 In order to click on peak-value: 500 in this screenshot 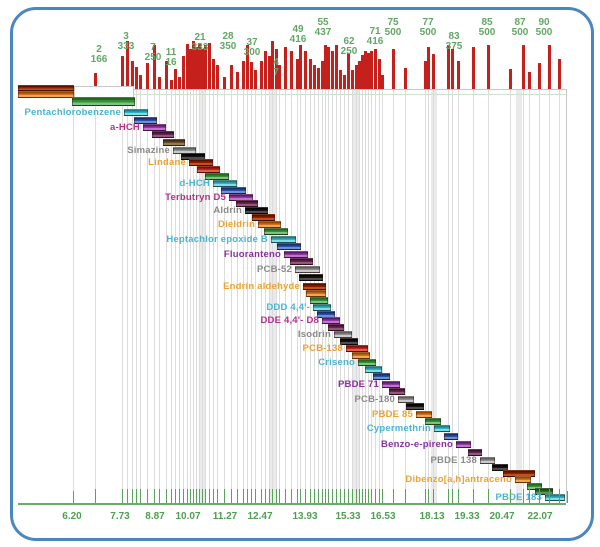, I will do `click(393, 32)`.